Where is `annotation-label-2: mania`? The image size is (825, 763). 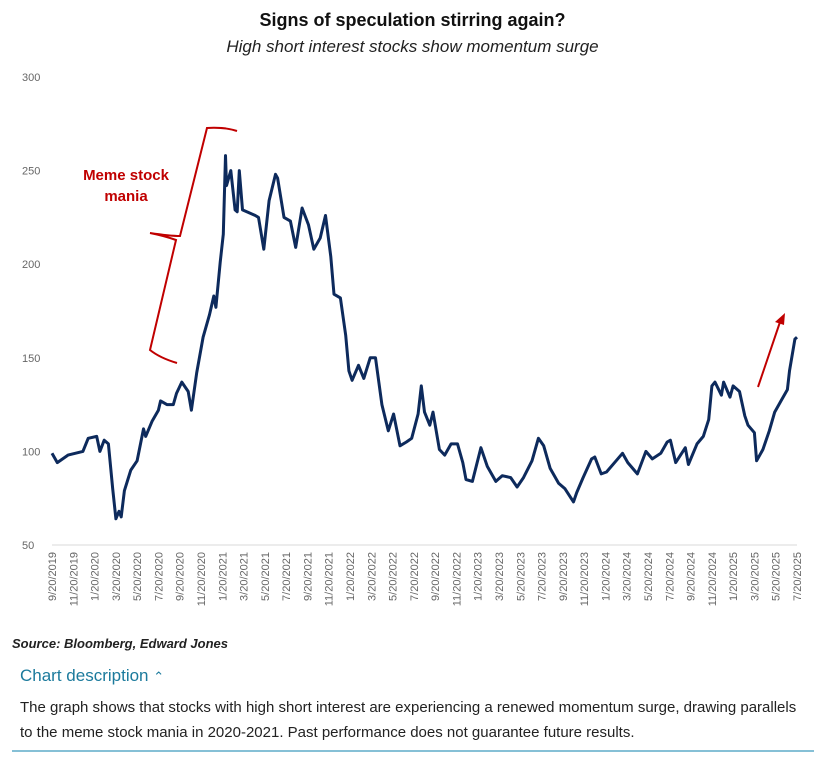
annotation-label-2: mania is located at coordinates (126, 196).